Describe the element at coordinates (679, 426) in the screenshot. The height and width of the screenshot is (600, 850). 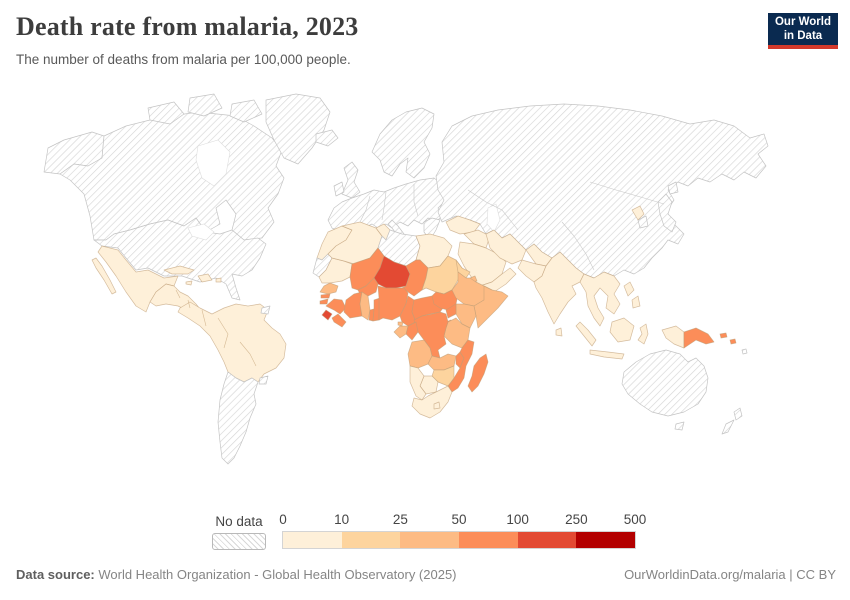
I see `country-australia-tasmania` at that location.